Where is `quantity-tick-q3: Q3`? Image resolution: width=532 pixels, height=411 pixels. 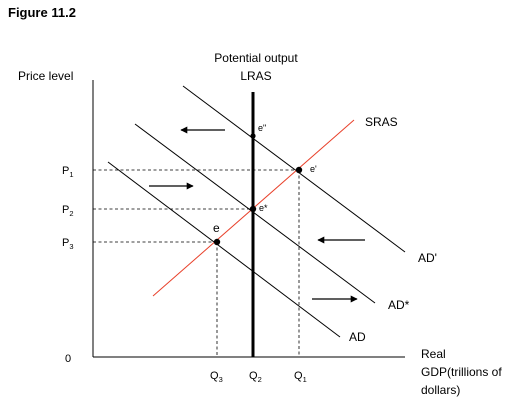
quantity-tick-q3: Q3 is located at coordinates (216, 377).